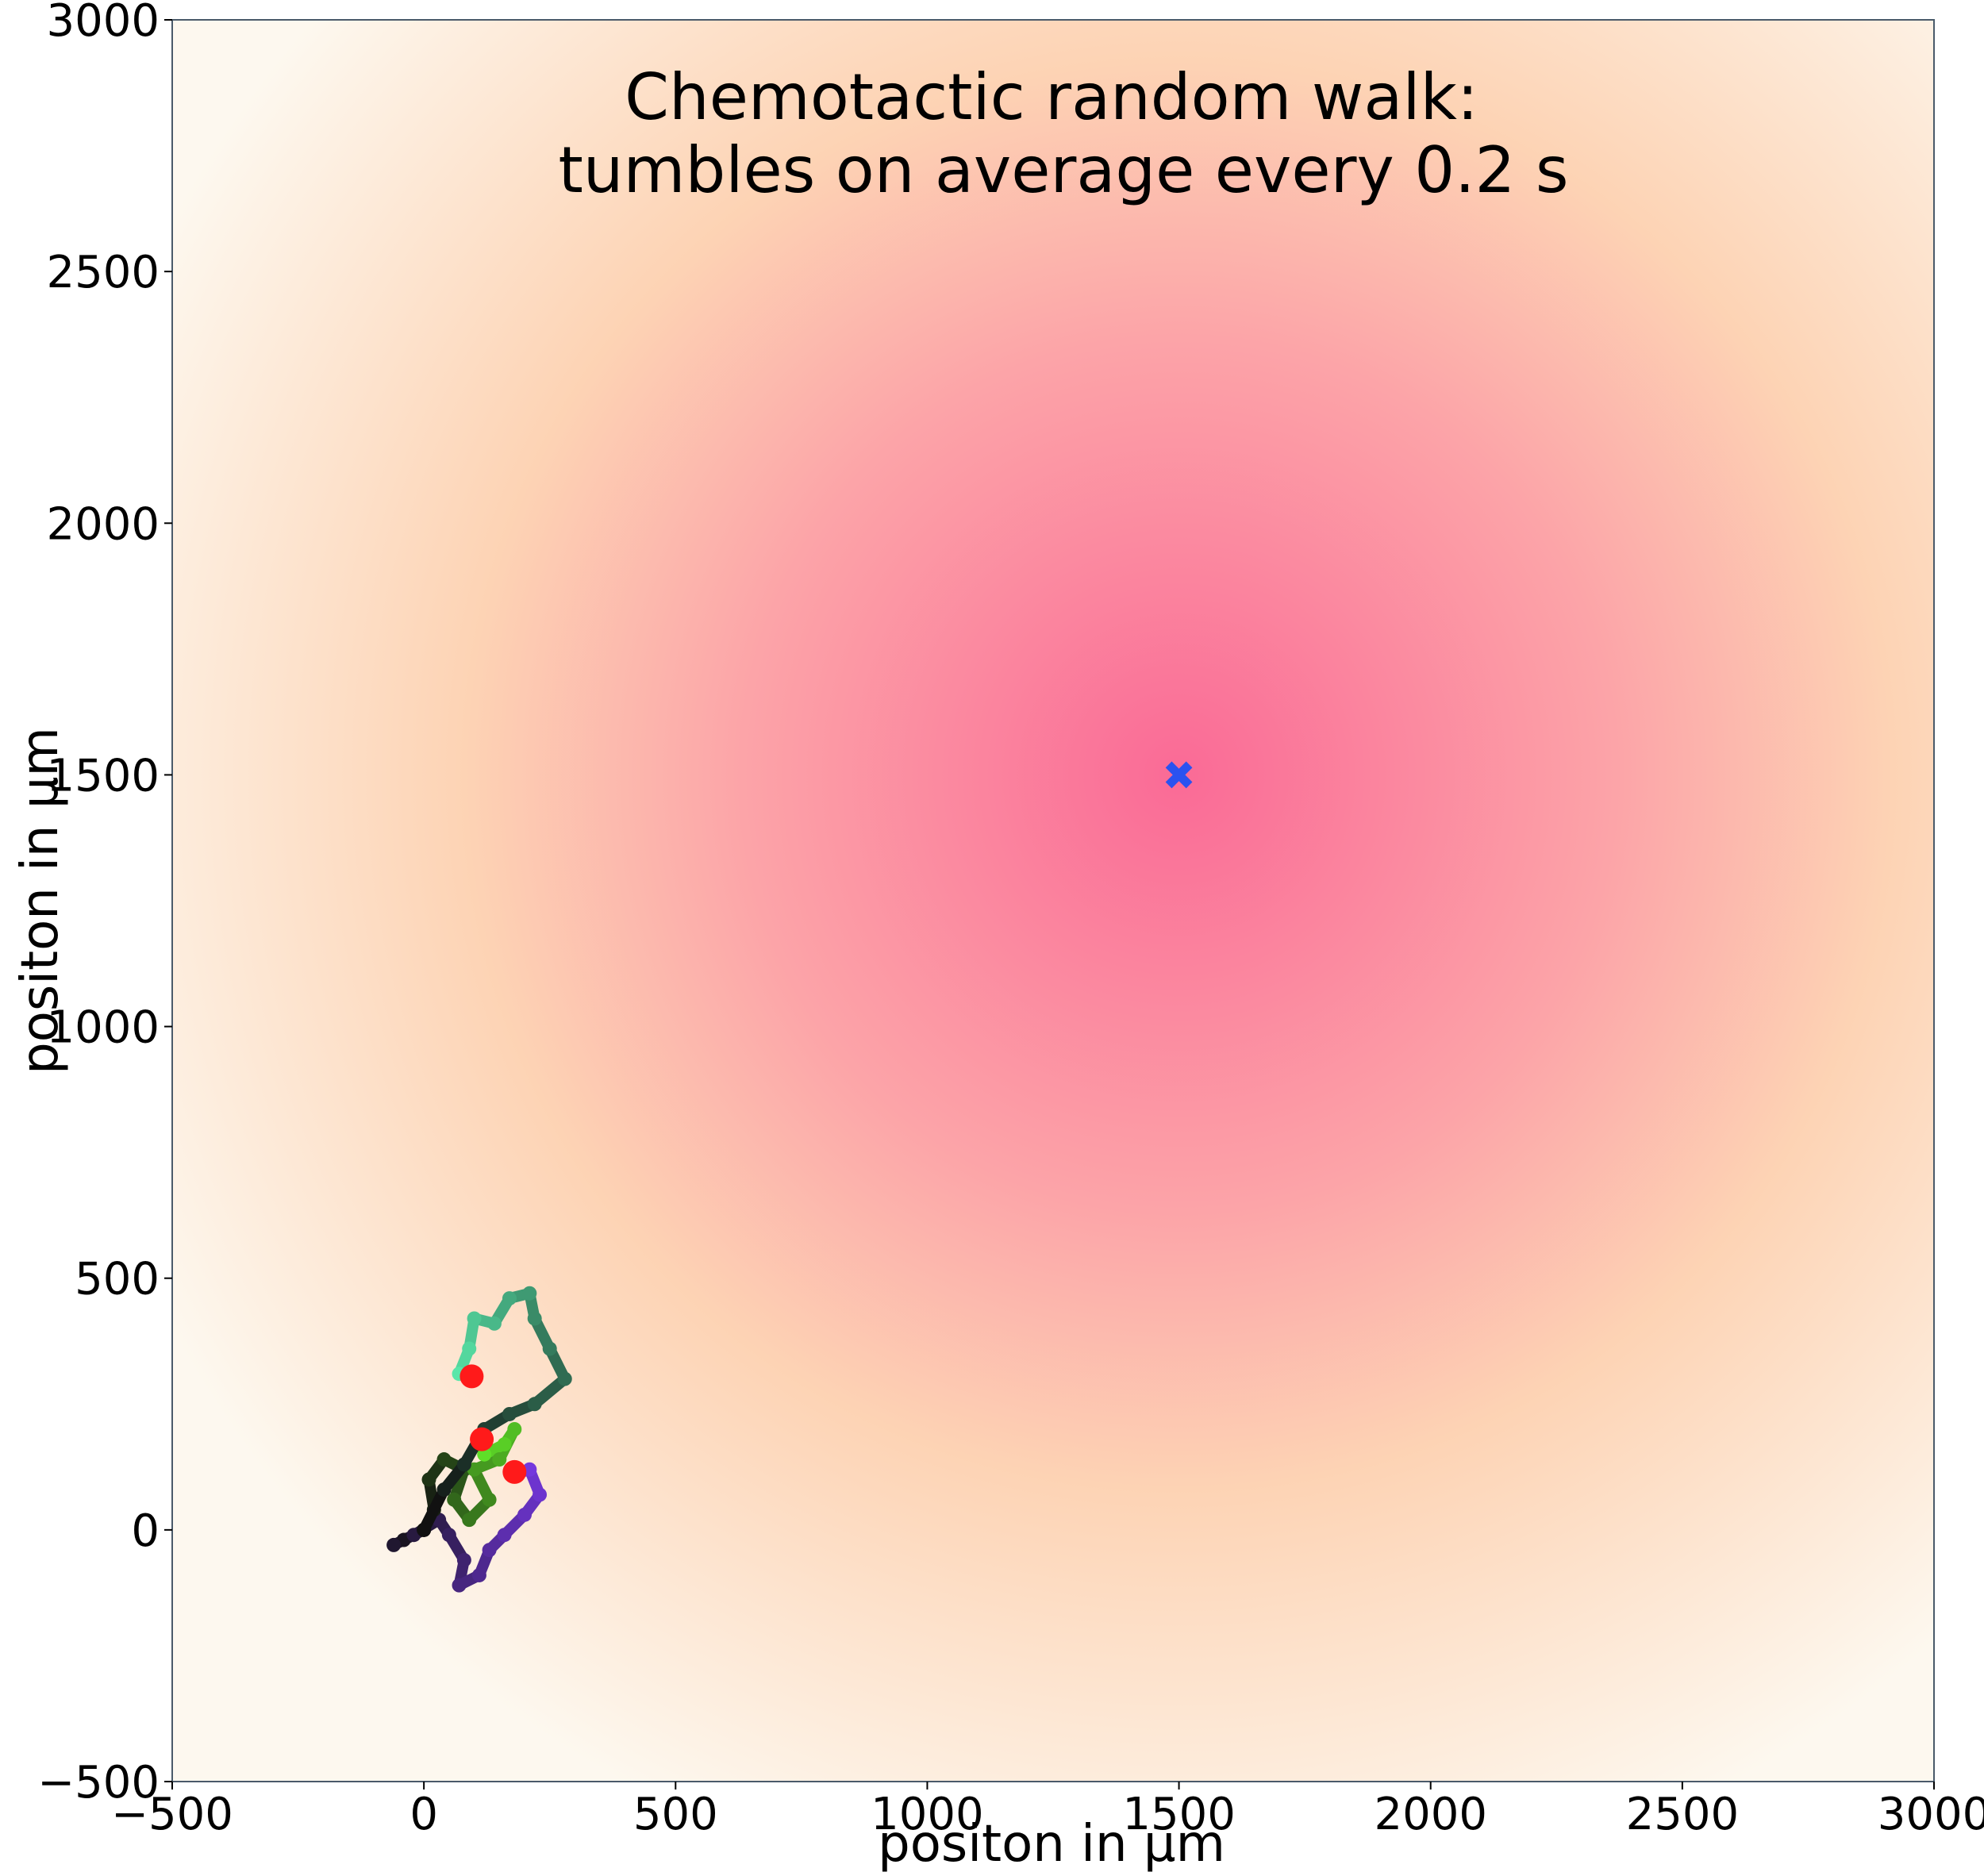 The height and width of the screenshot is (1876, 1984). Describe the element at coordinates (145, 1531) in the screenshot. I see `y-tick-label: 0` at that location.